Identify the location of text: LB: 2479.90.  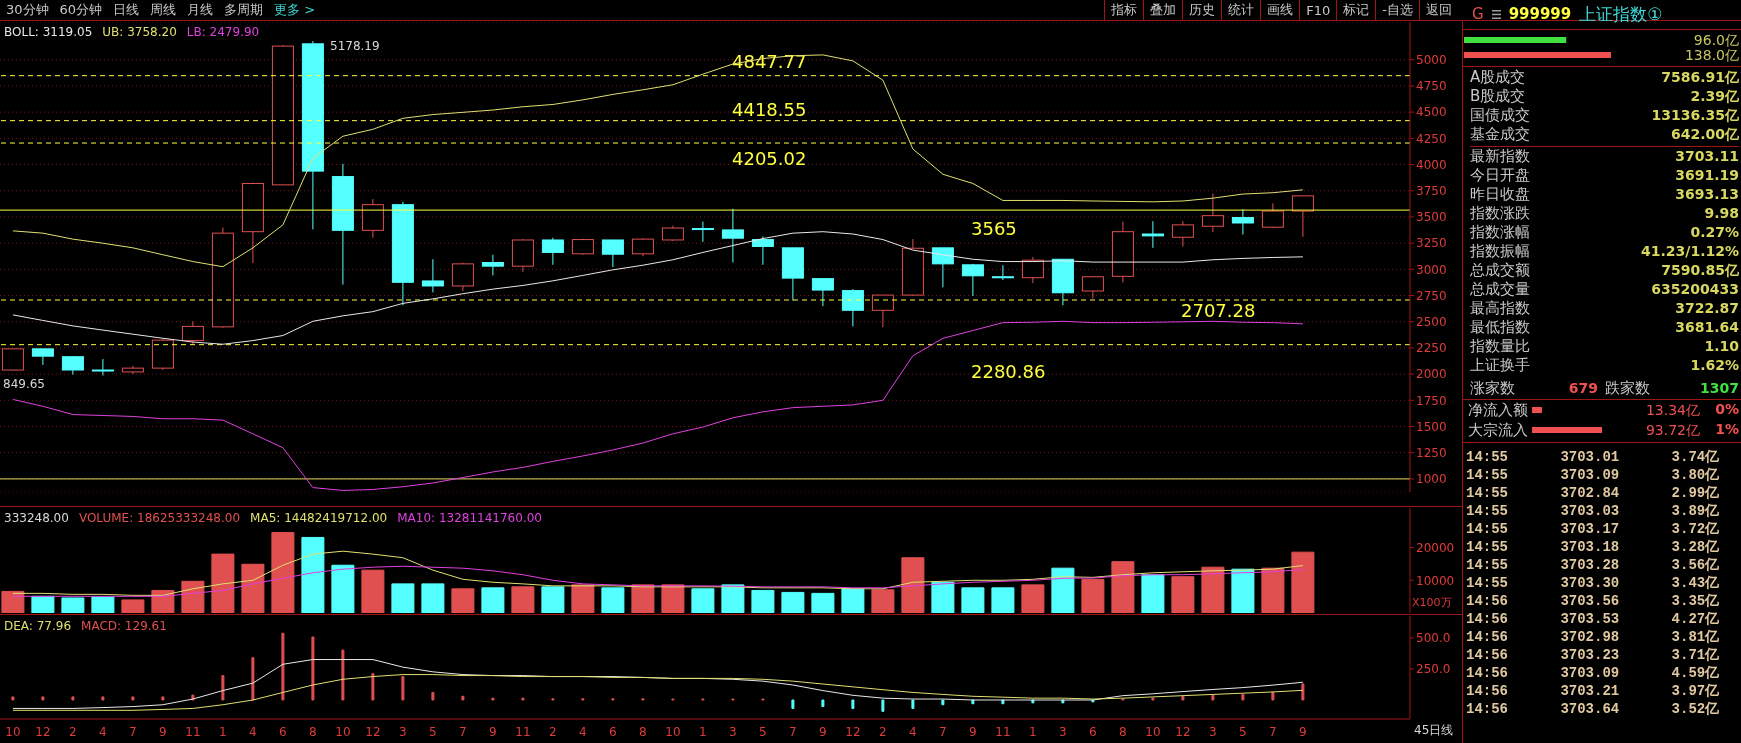
(223, 32).